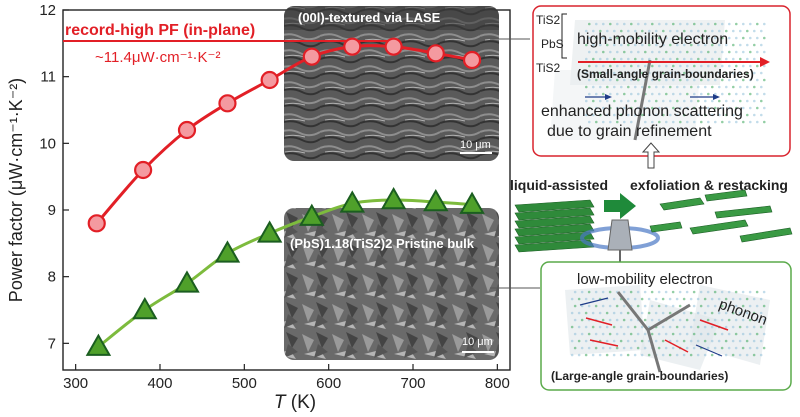  Describe the element at coordinates (286, 378) in the screenshot. I see `x-ticks: 300 400 500 600 700 800` at that location.